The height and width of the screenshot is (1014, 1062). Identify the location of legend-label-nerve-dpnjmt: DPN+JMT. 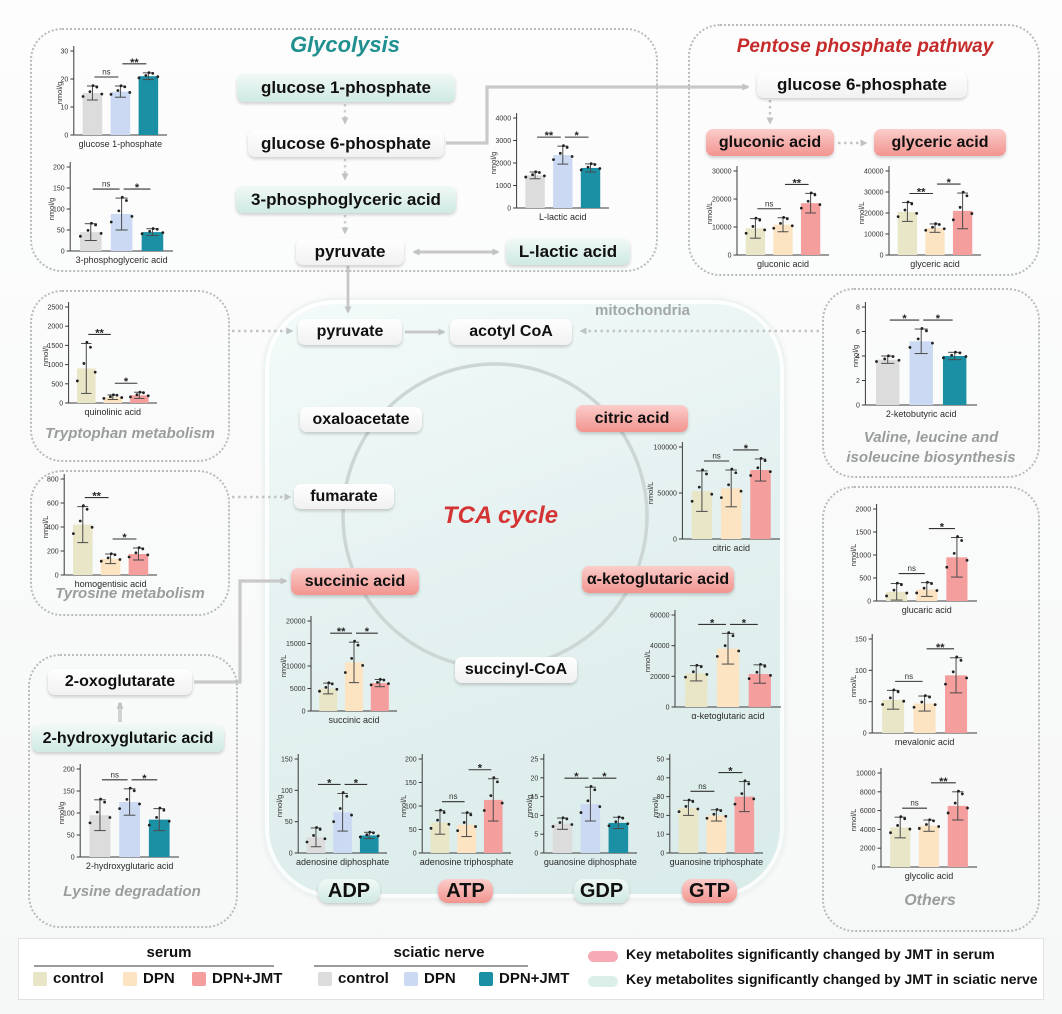
(534, 978).